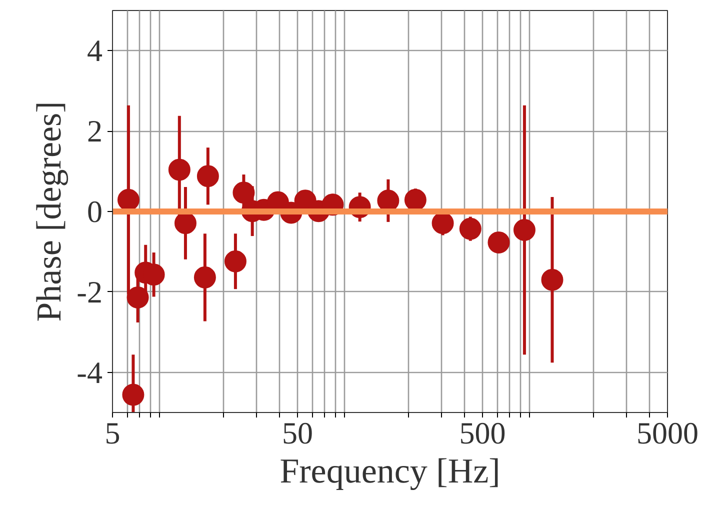  Describe the element at coordinates (94, 211) in the screenshot. I see `y-tick-label: 0` at that location.